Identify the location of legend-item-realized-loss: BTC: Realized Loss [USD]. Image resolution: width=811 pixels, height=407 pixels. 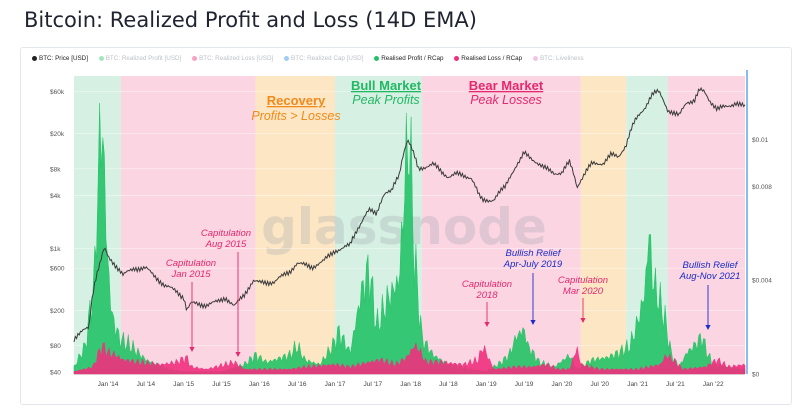
(232, 58).